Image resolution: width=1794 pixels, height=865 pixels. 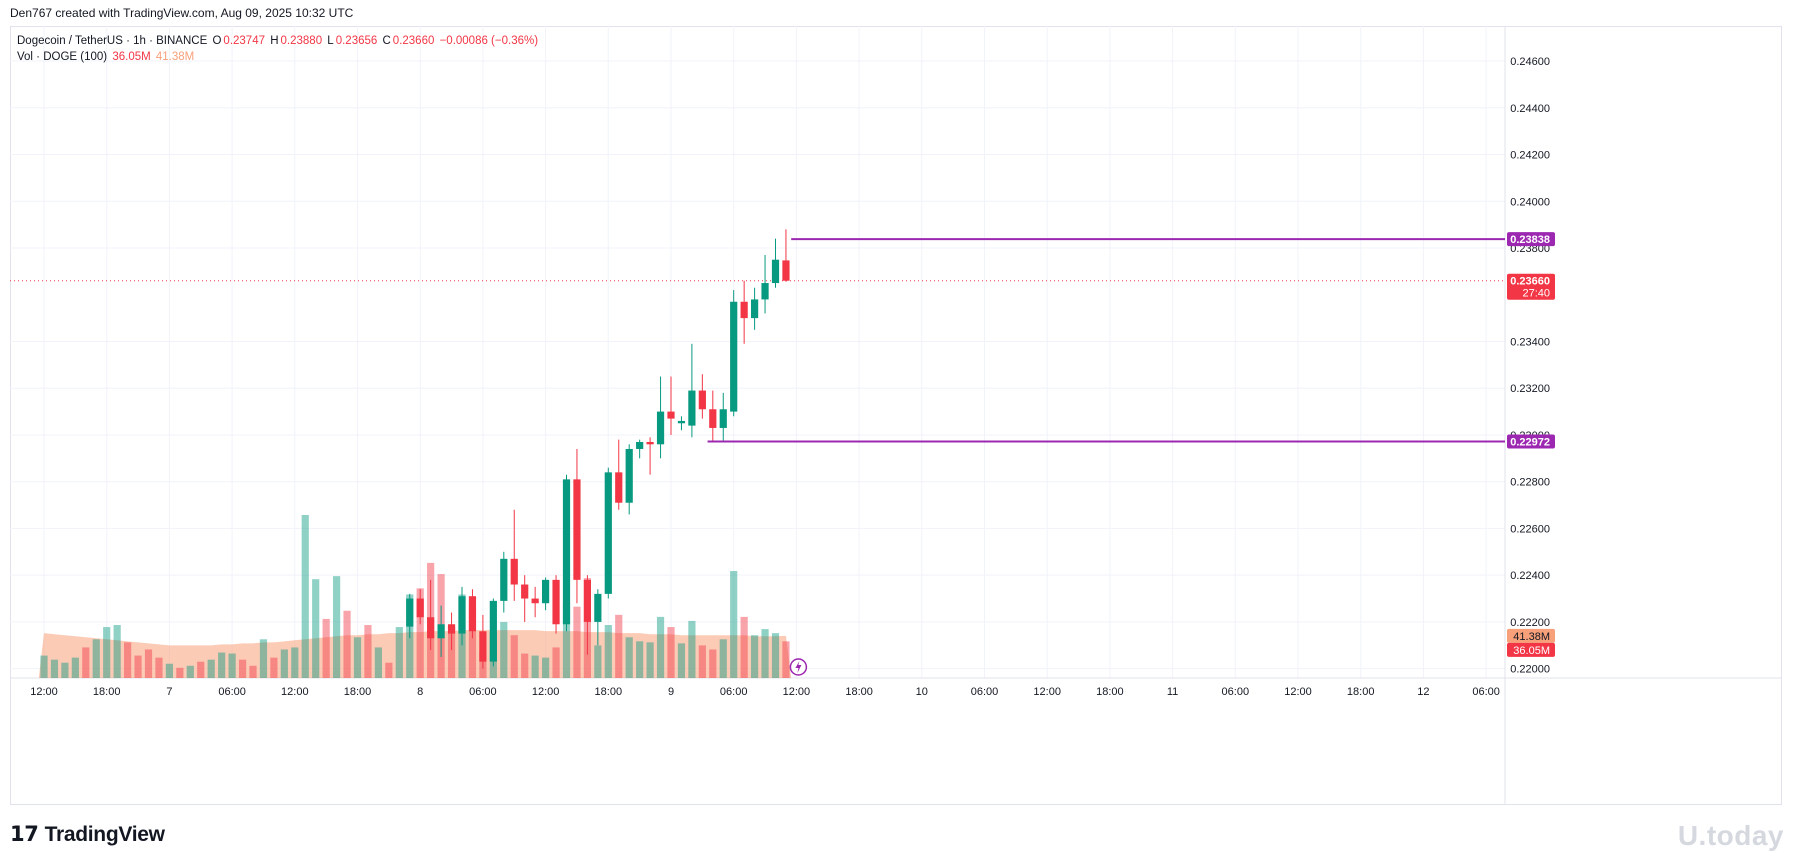 What do you see at coordinates (217, 41) in the screenshot?
I see `open-label: O` at bounding box center [217, 41].